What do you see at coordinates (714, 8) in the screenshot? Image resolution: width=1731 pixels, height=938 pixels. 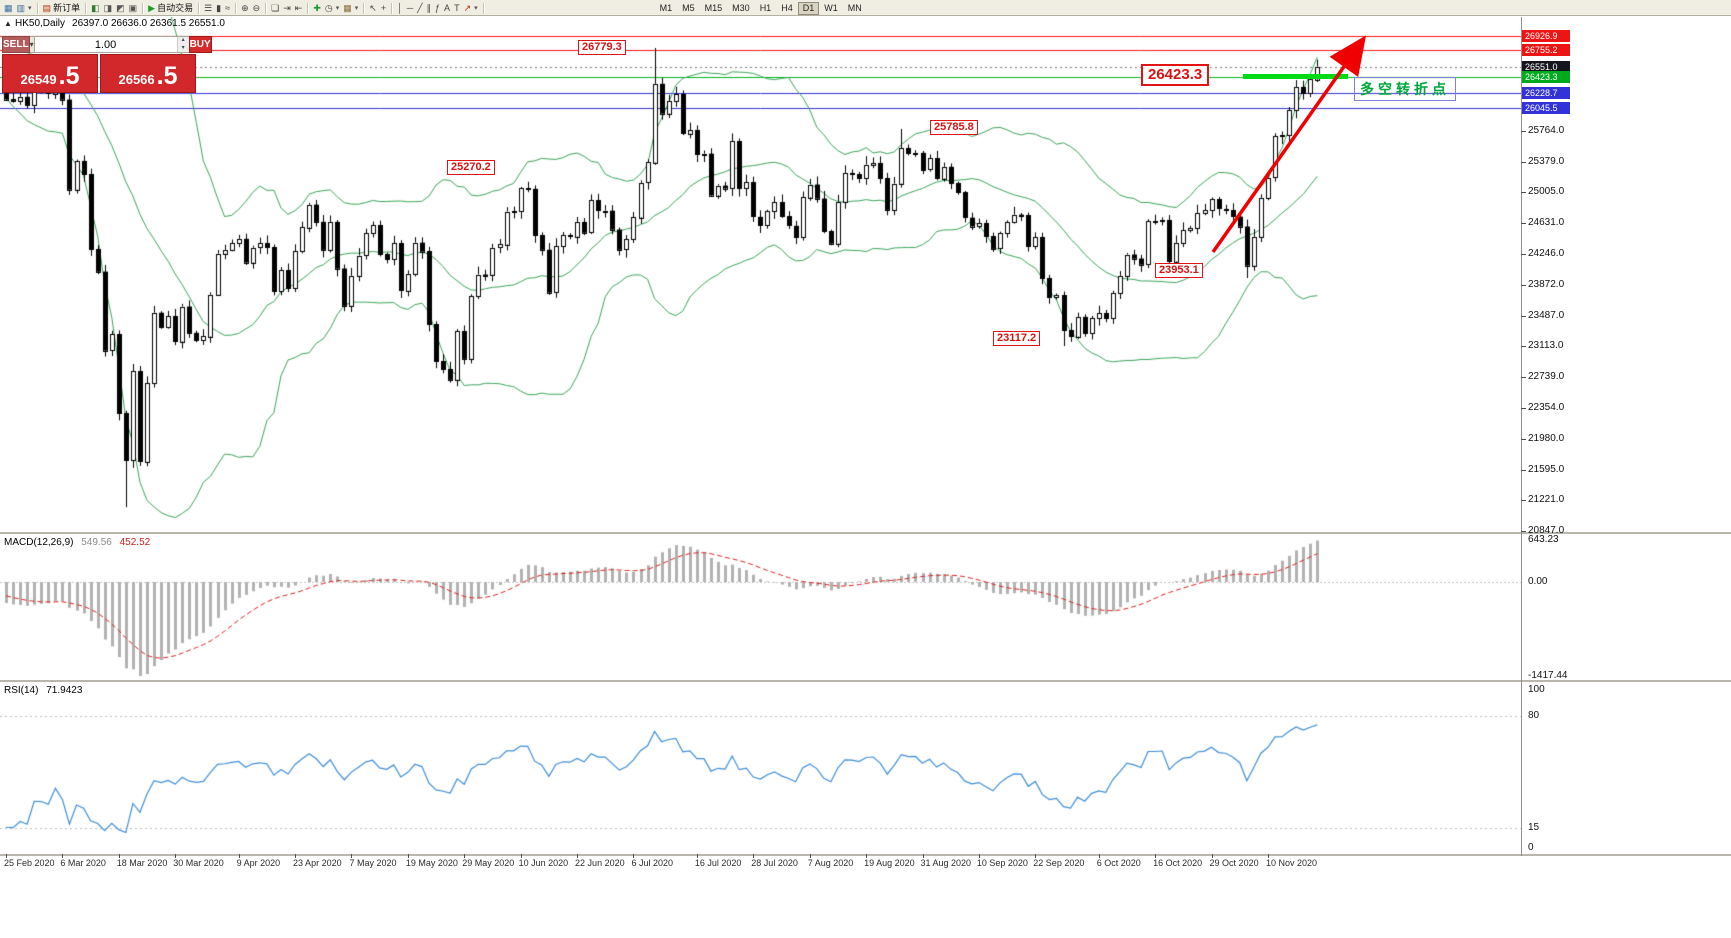 I see `timeframe-M15: M15` at bounding box center [714, 8].